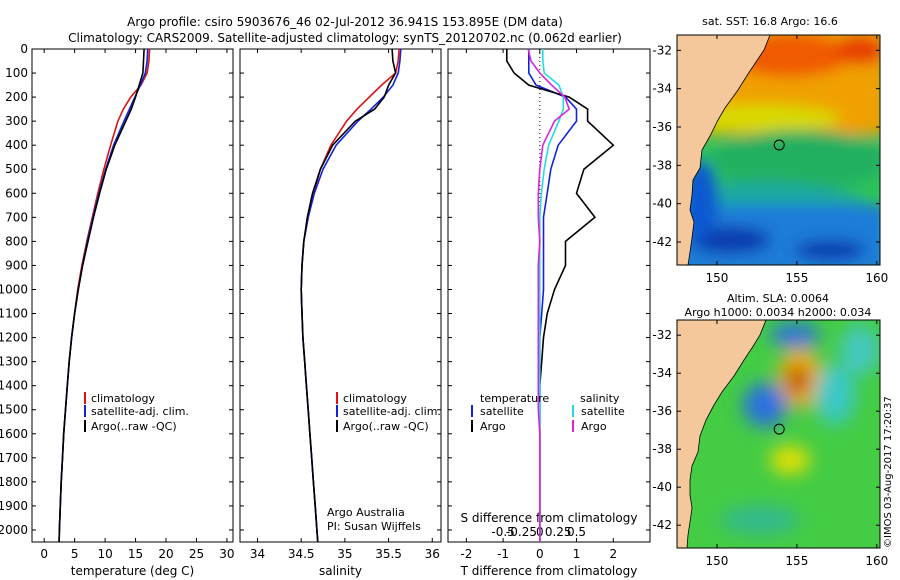 This screenshot has width=900, height=580. I want to click on x-tick-label: 20, so click(165, 554).